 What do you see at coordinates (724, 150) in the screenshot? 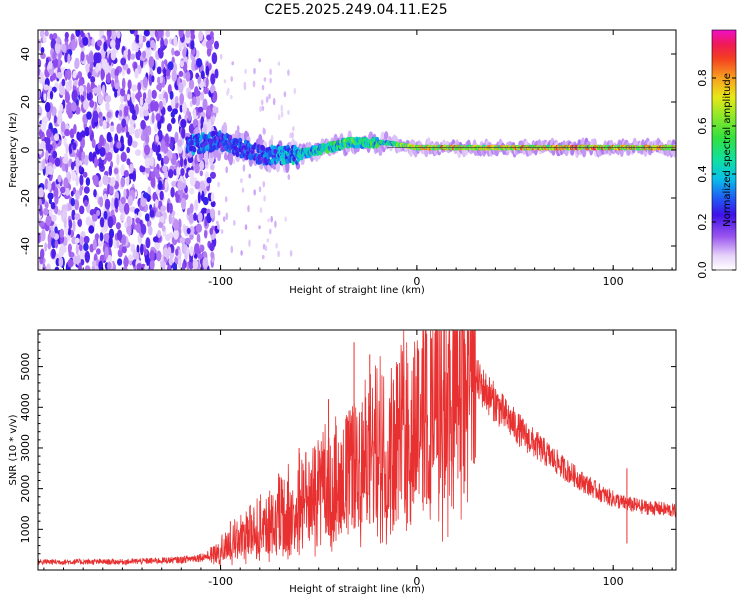
I see `colorbar-gradient` at bounding box center [724, 150].